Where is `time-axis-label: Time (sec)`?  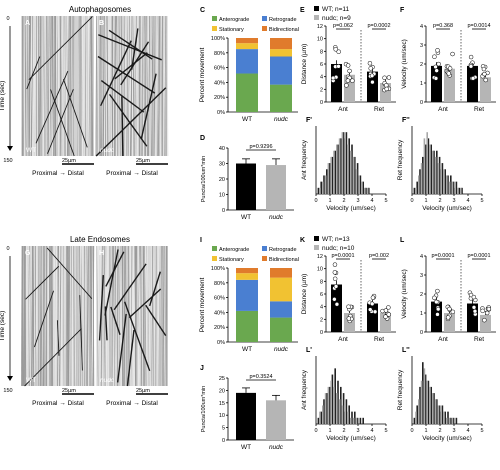
time-axis-label: Time (sec) is located at coordinates (3, 96).